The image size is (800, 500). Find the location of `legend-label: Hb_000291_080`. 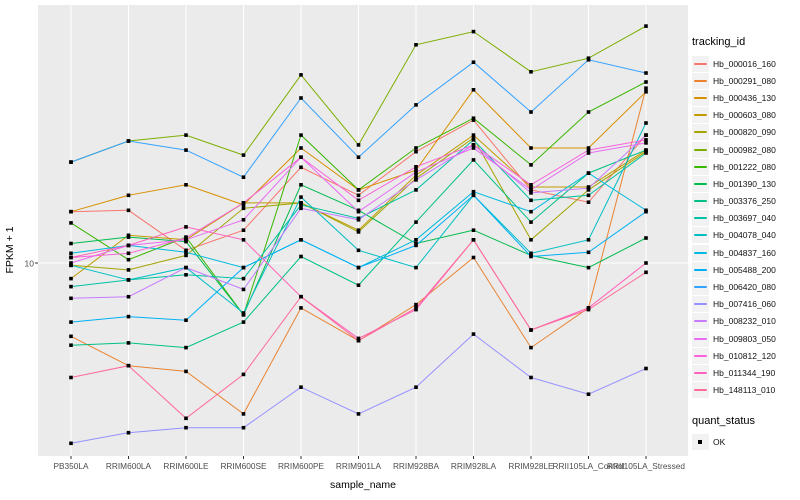

legend-label: Hb_000291_080 is located at coordinates (744, 80).